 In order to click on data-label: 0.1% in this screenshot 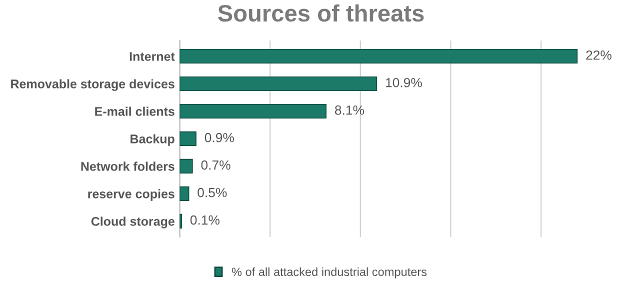, I will do `click(205, 220)`.